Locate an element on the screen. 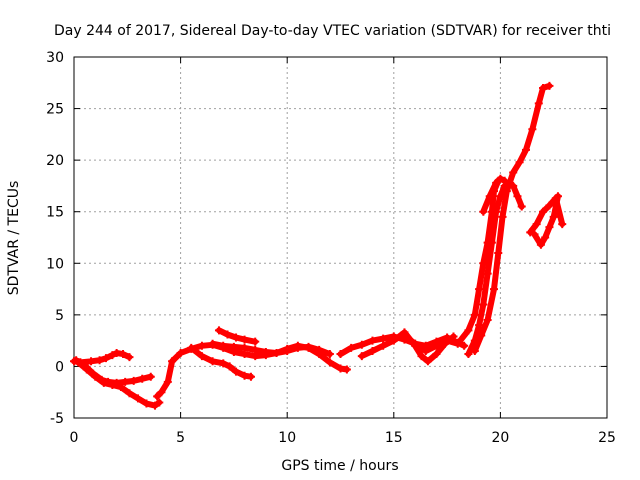  y-tick-label: 20 is located at coordinates (55, 161).